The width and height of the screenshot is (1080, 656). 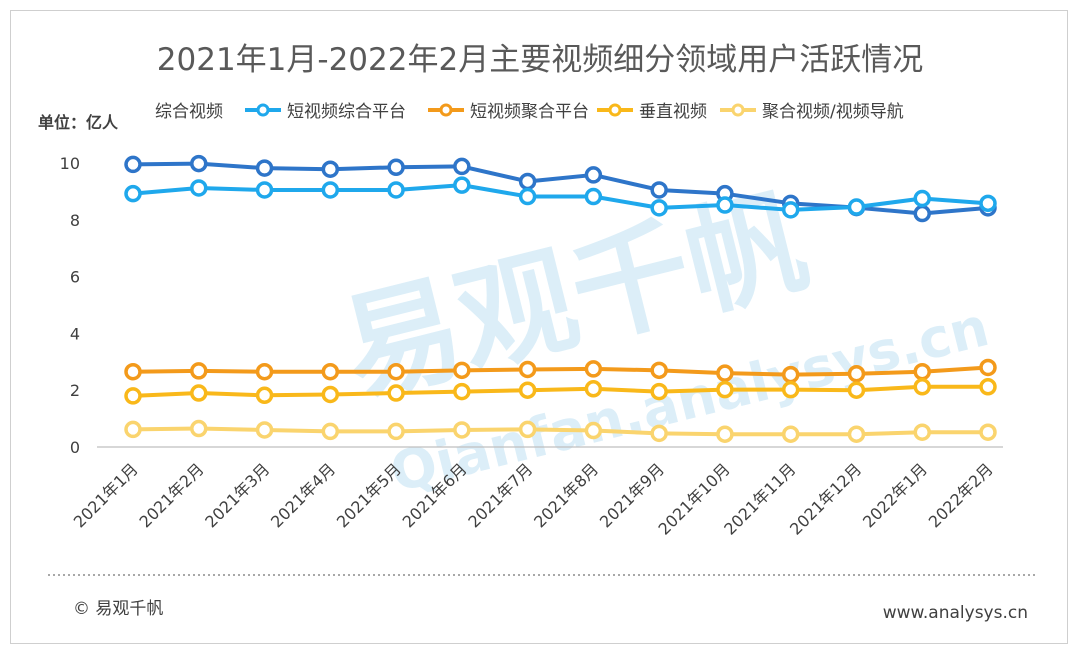 I want to click on x-tick-label: 2021年5月, so click(x=369, y=495).